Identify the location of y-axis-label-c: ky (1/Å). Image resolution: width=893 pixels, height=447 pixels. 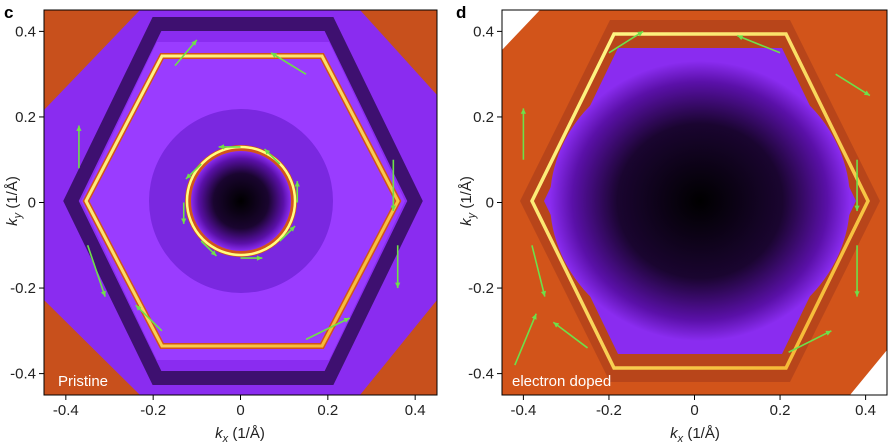
(14, 201).